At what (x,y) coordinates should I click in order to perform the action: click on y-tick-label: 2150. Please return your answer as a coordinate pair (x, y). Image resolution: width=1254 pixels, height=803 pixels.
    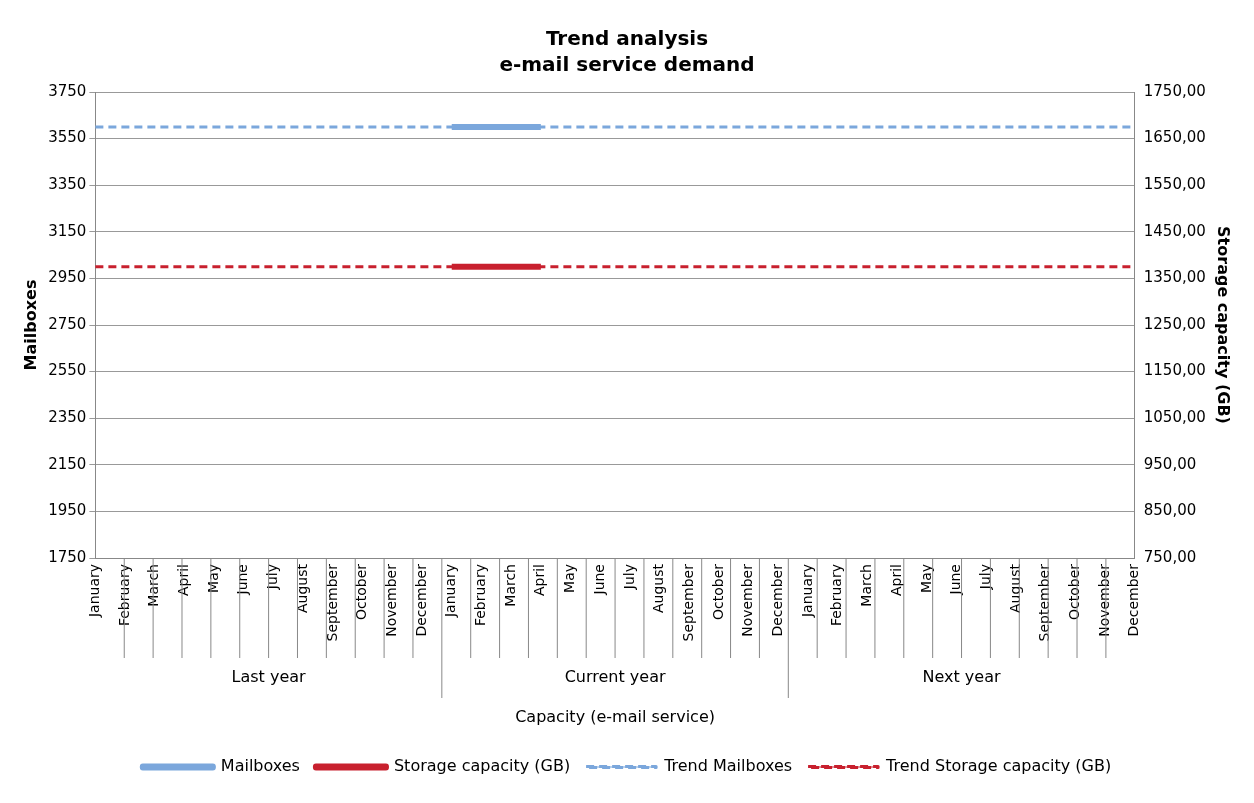
    Looking at the image, I should click on (67, 463).